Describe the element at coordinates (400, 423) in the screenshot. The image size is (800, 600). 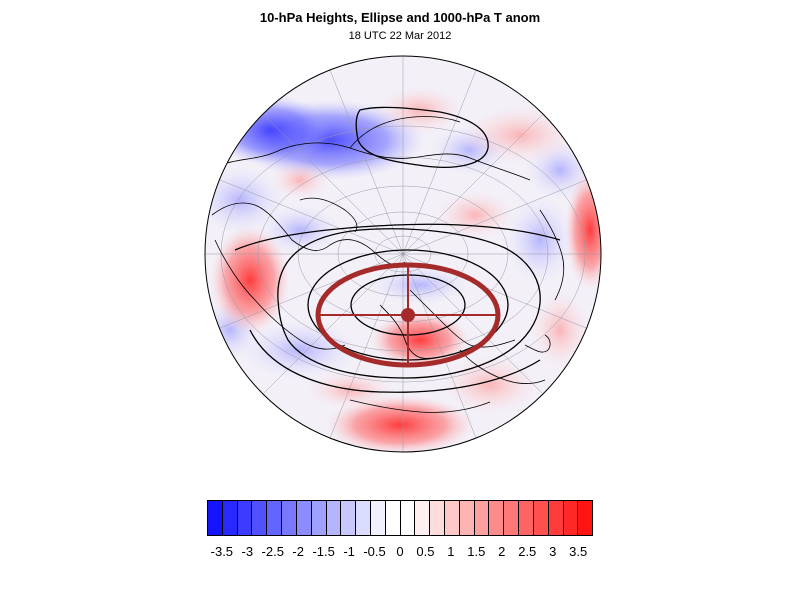
I see `warm-anomaly-south` at that location.